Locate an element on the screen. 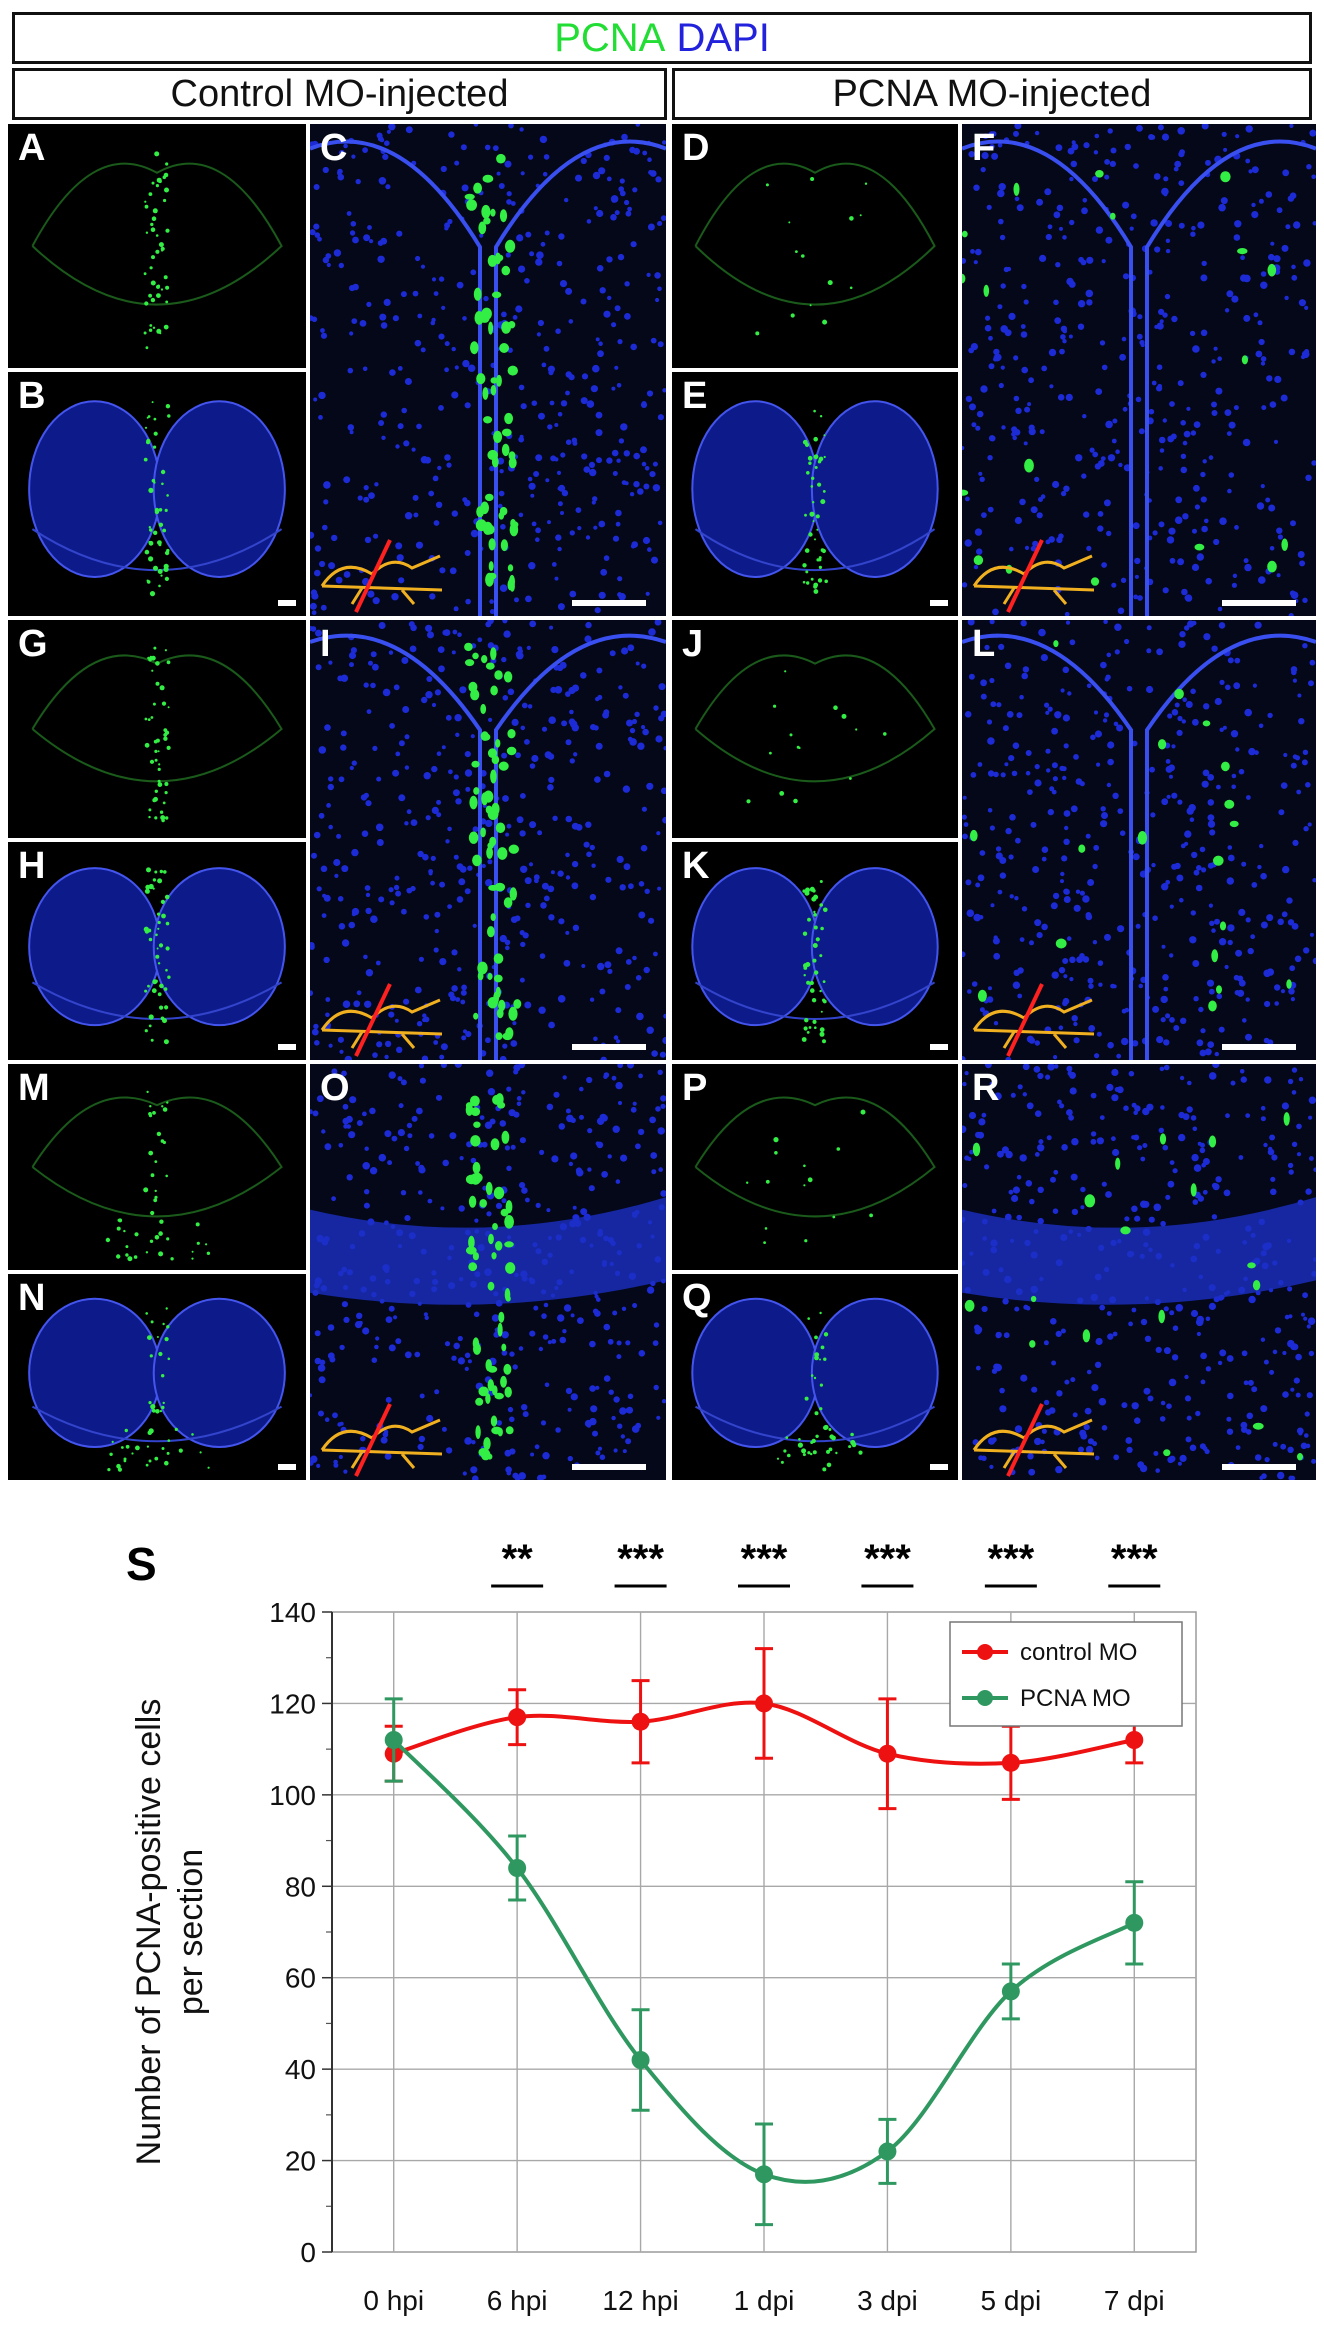 This screenshot has width=1324, height=2328. panel-letter: N is located at coordinates (32, 1298).